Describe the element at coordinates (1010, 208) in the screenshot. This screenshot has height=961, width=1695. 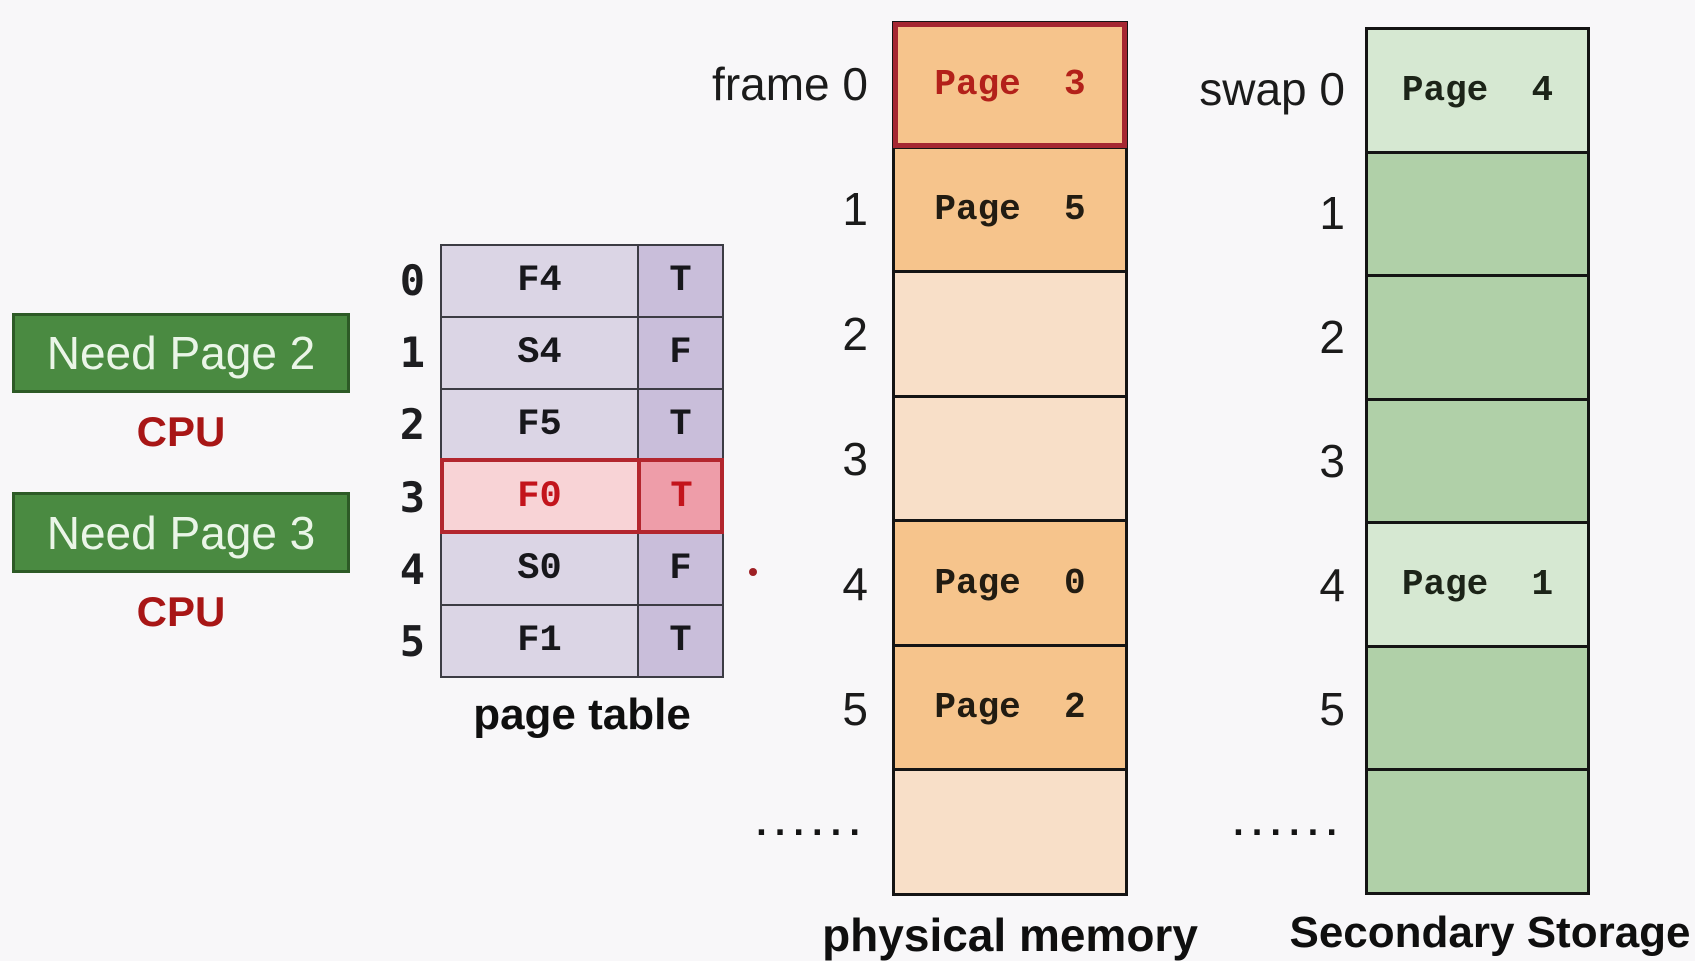
I see `memory-frame-cell: Page 5` at that location.